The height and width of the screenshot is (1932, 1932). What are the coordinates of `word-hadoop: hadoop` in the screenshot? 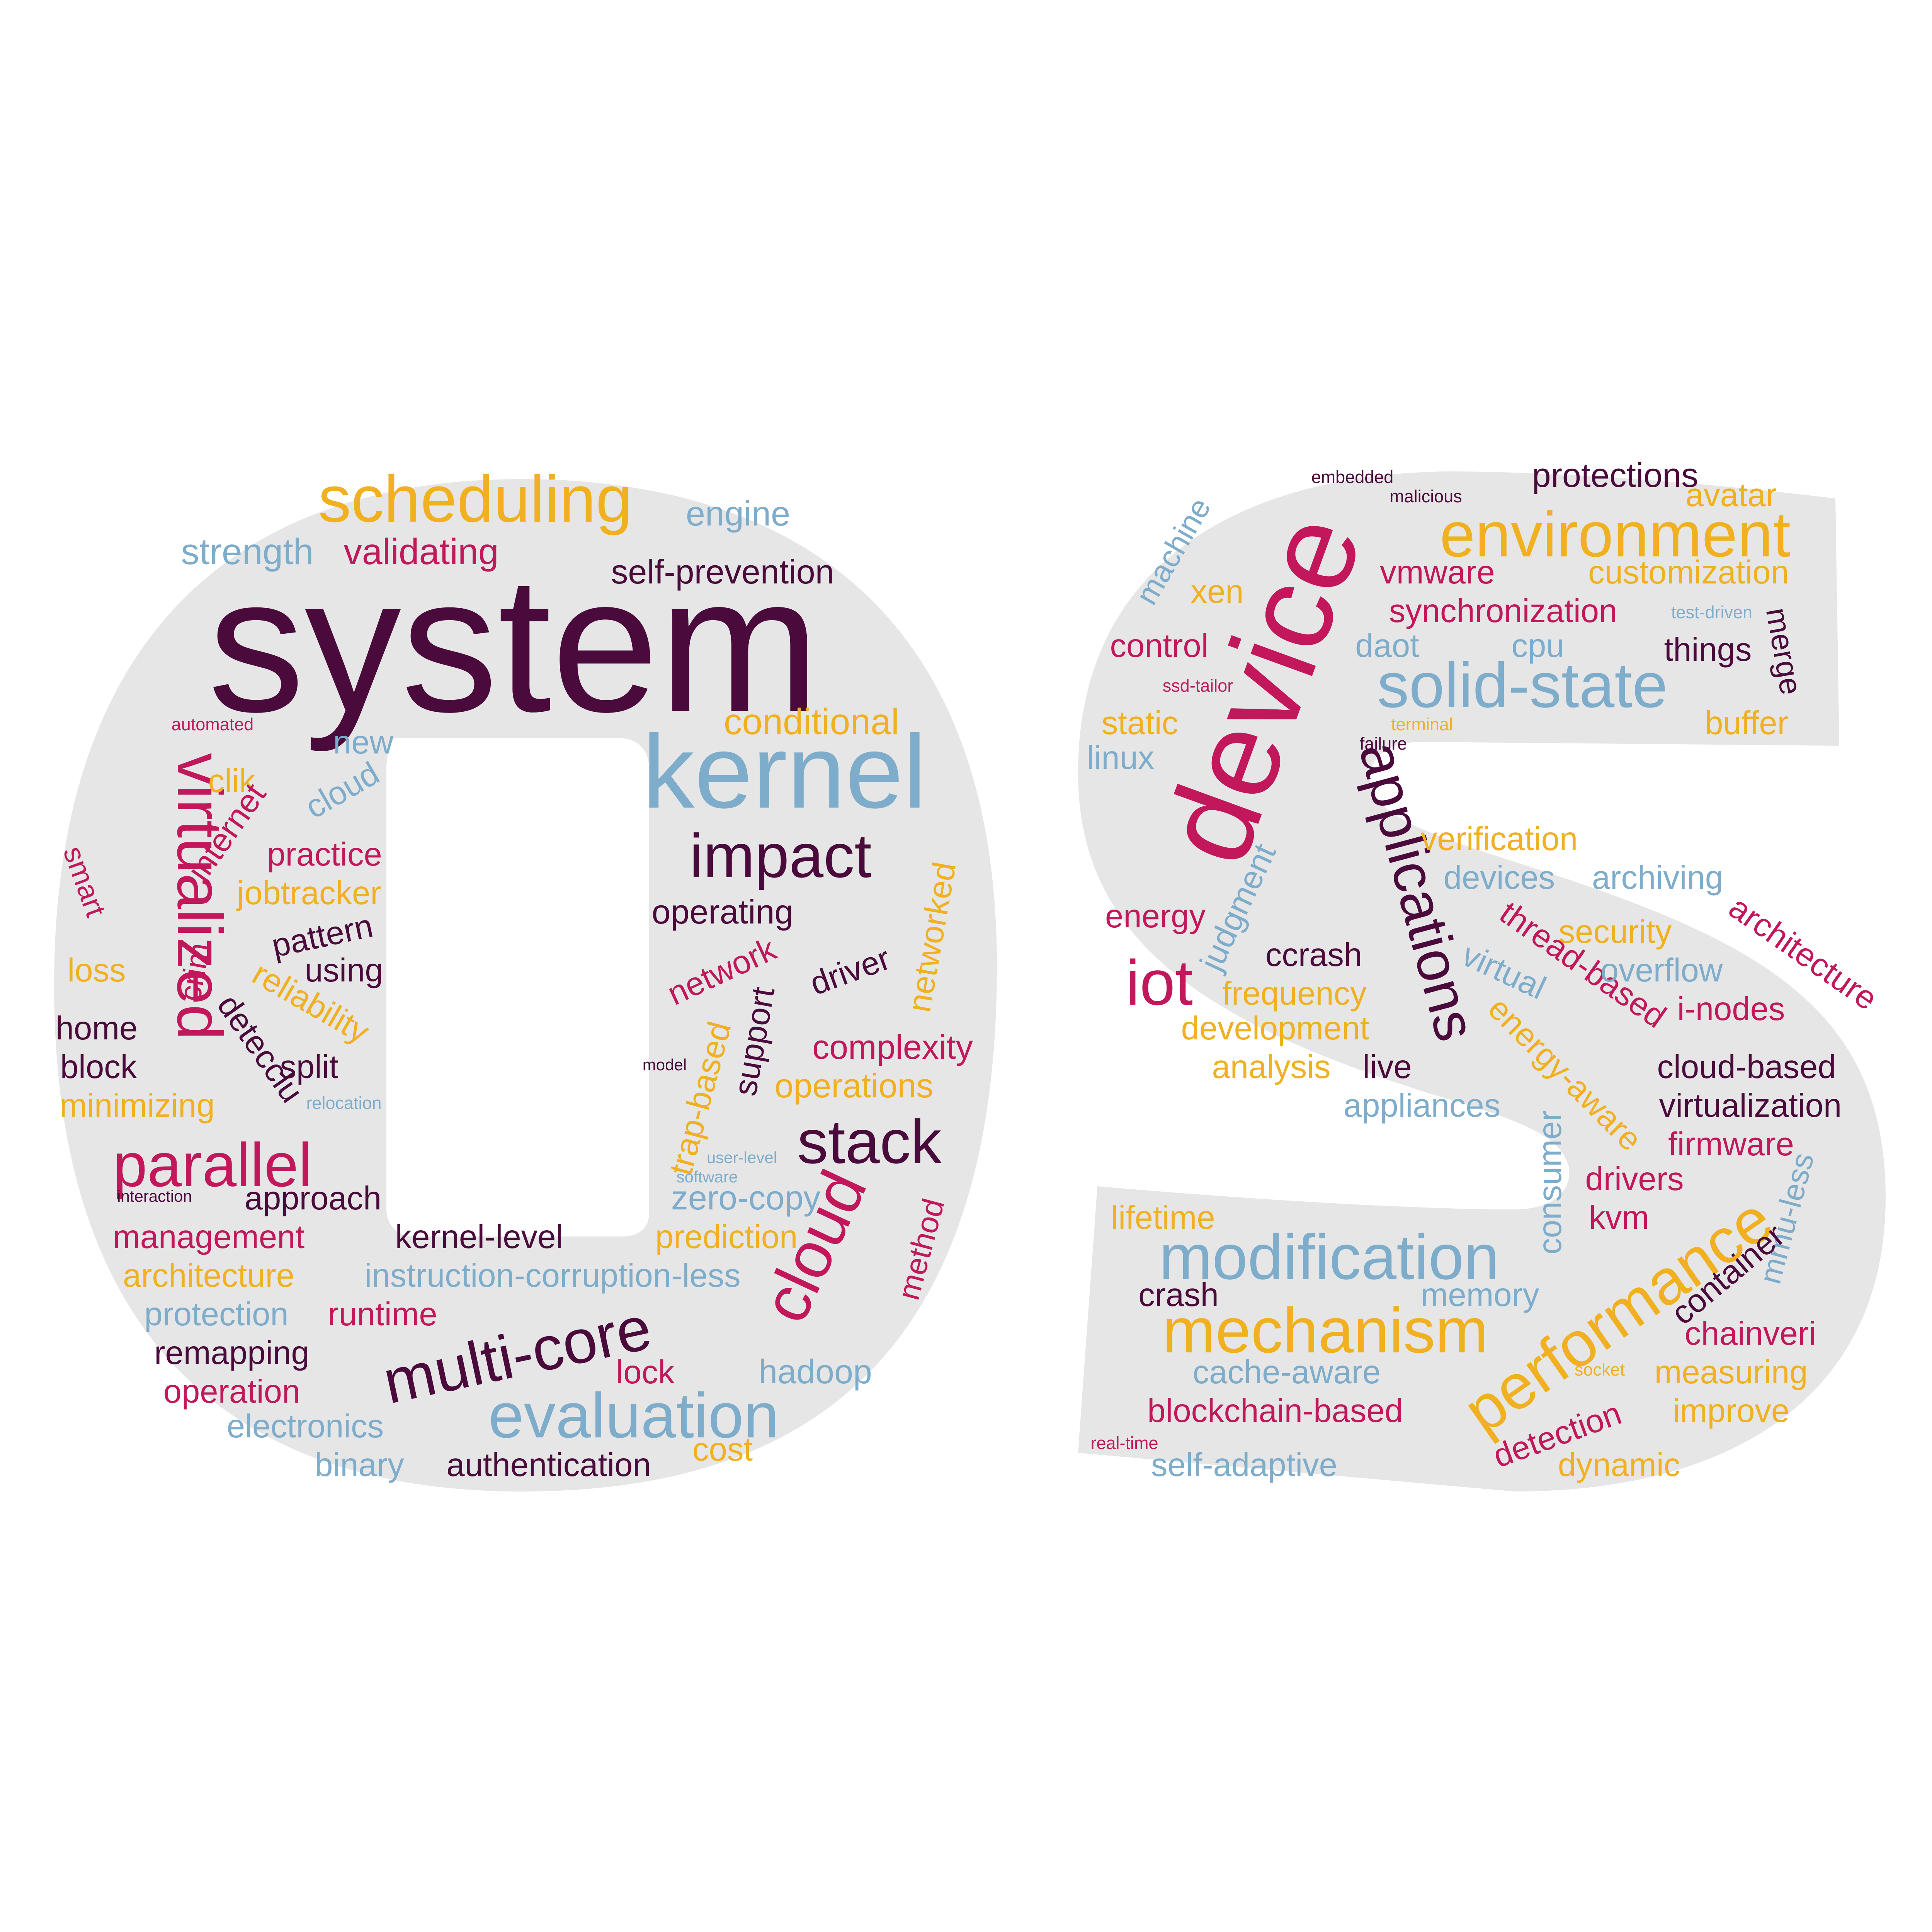 It's located at (815, 1371).